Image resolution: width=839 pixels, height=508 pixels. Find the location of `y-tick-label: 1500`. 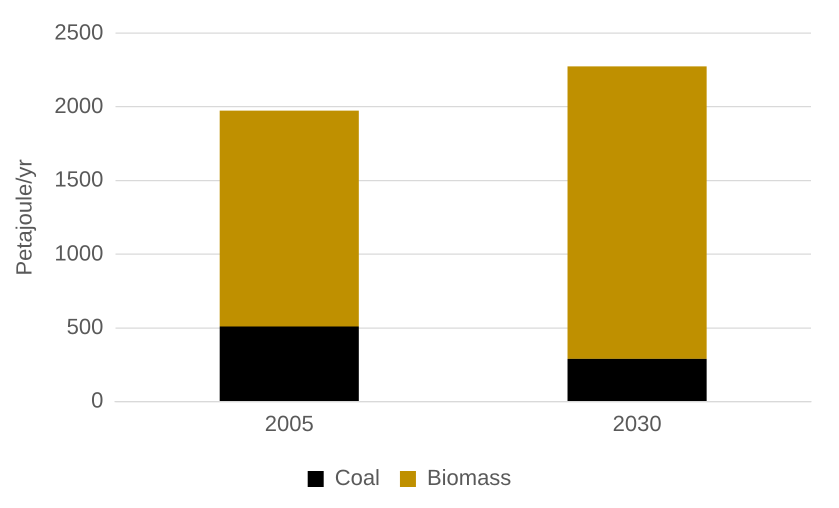

y-tick-label: 1500 is located at coordinates (79, 179).